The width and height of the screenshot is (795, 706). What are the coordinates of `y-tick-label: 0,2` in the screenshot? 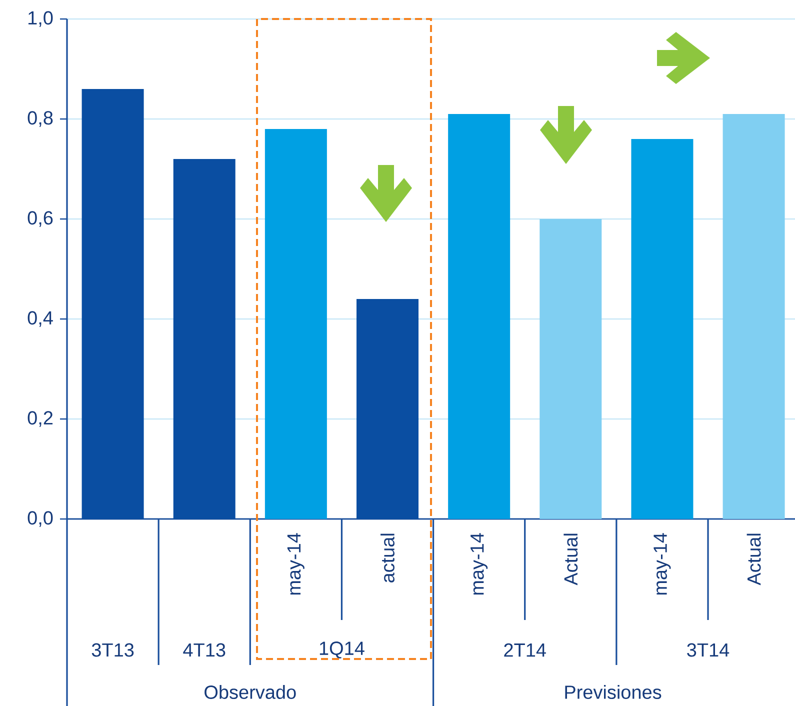 It's located at (40, 419).